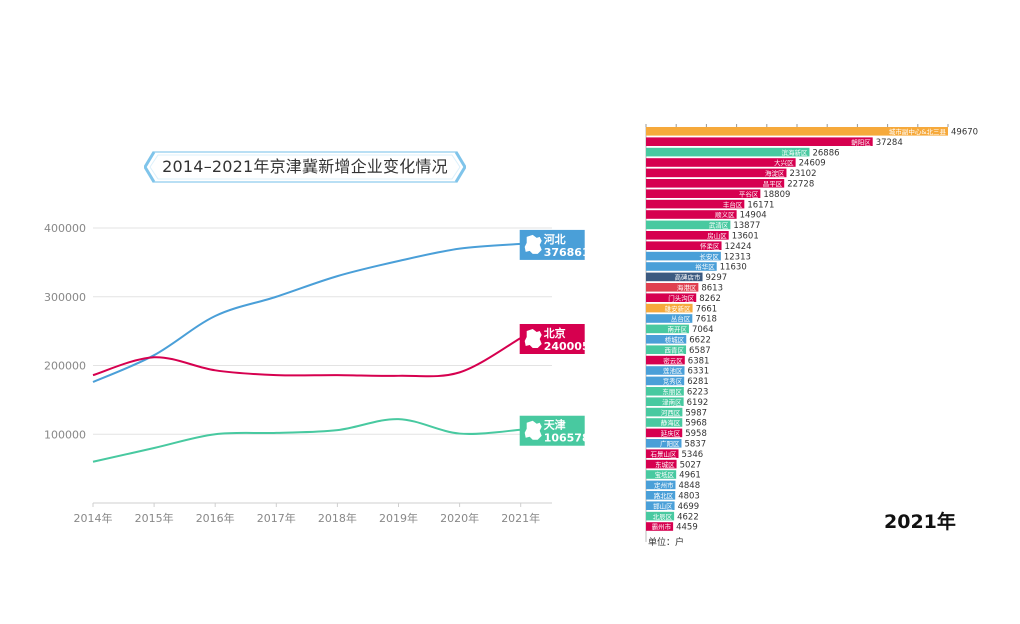 The height and width of the screenshot is (624, 1020). Describe the element at coordinates (65, 366) in the screenshot. I see `y-tick-label: 200000` at that location.